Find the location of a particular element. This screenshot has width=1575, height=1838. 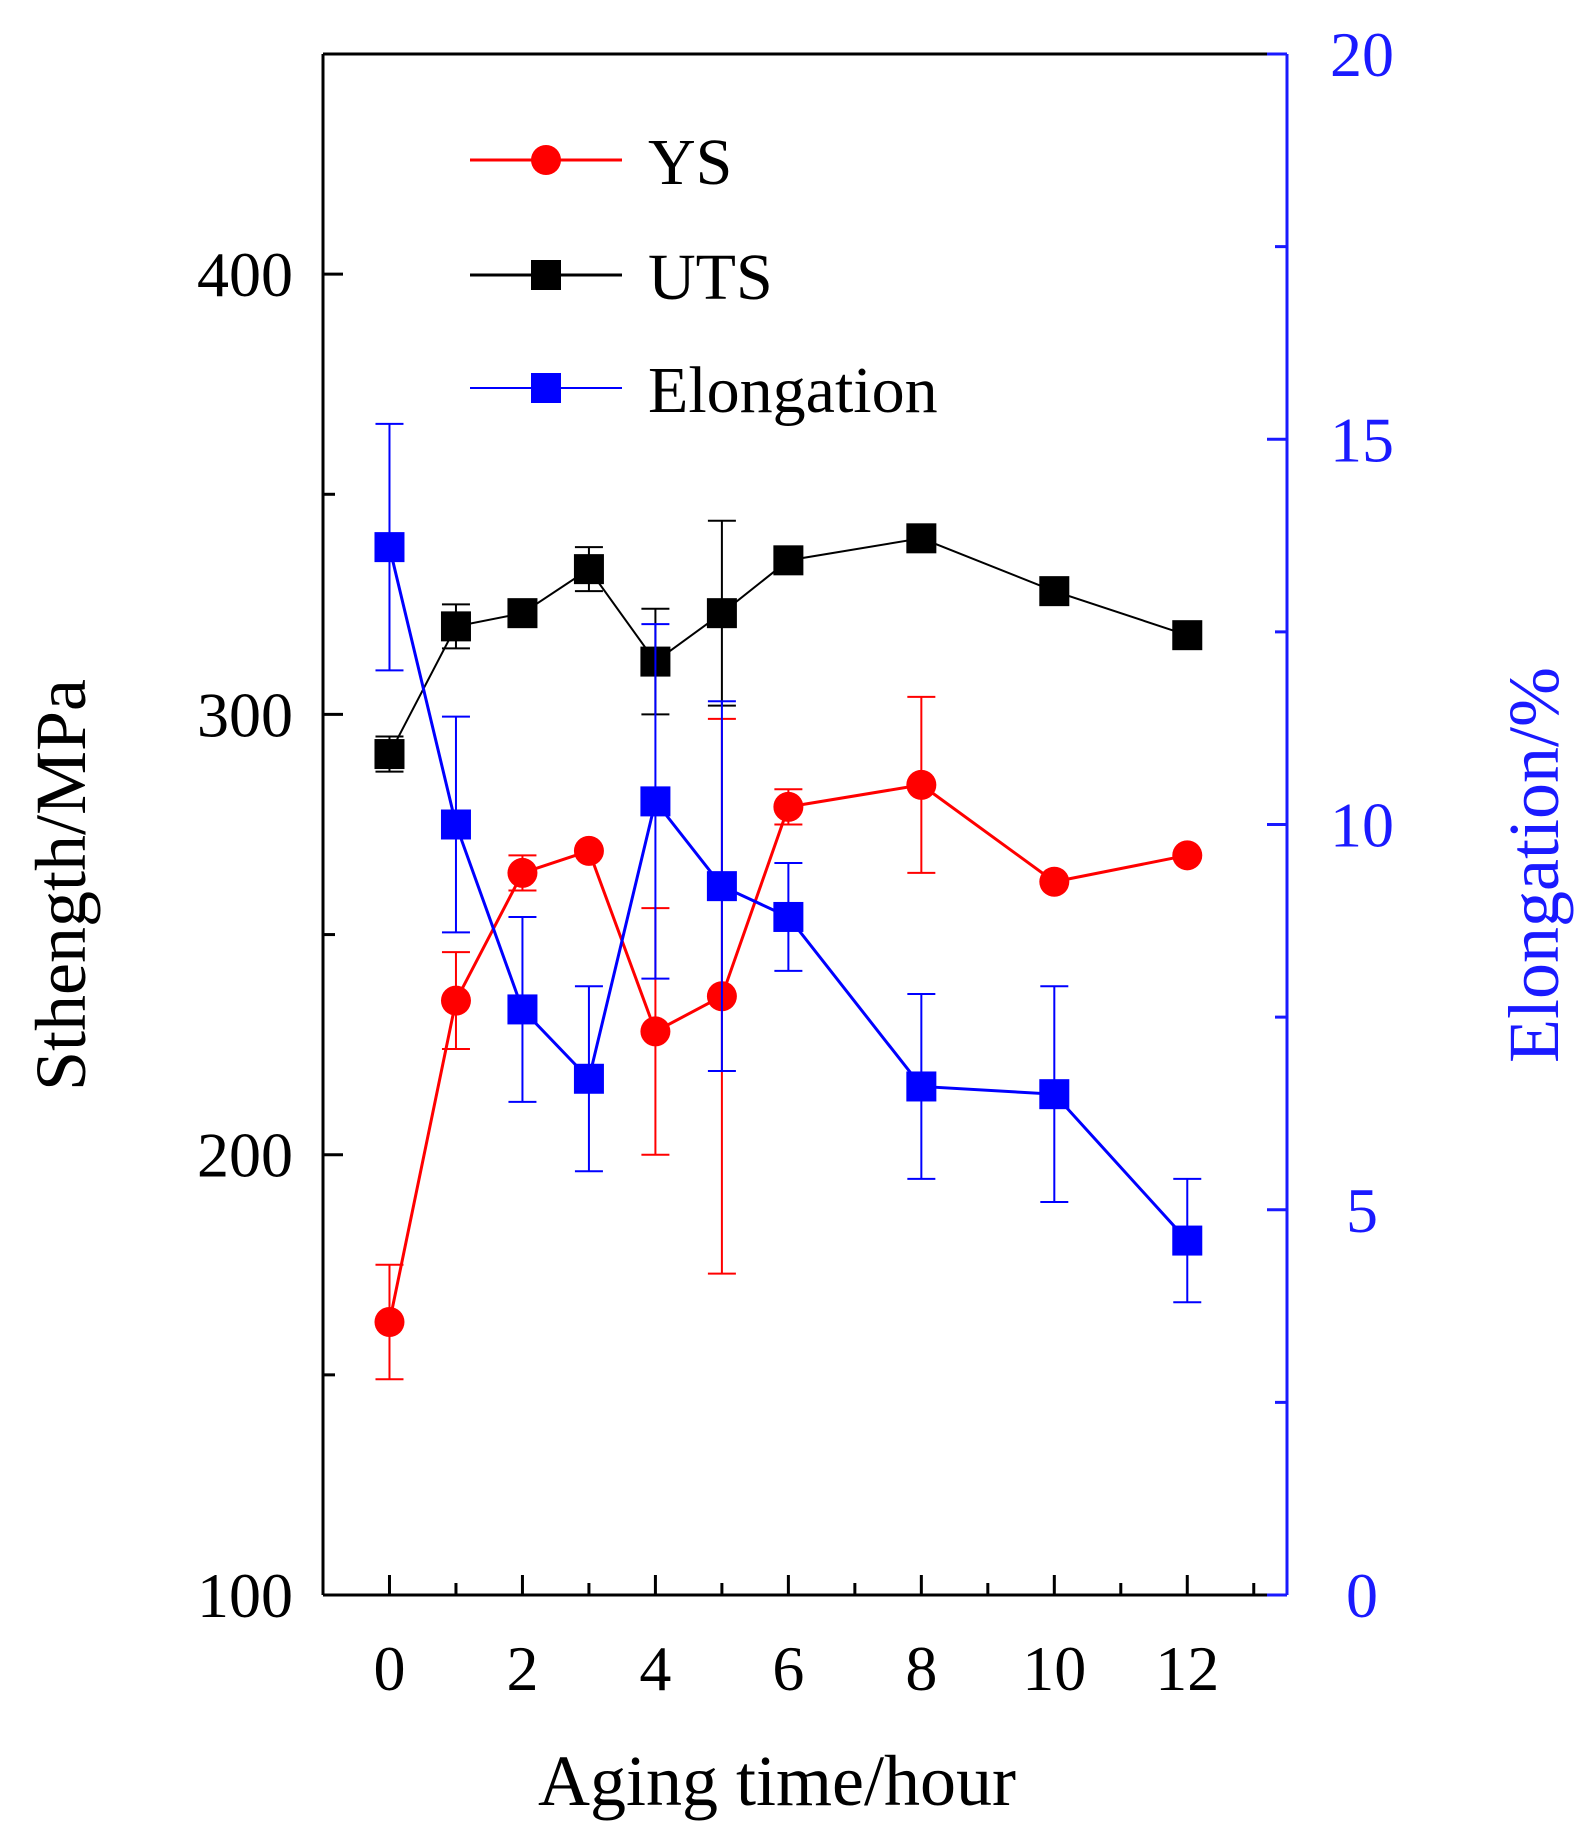

x-tick-label: 4 is located at coordinates (655, 1668).